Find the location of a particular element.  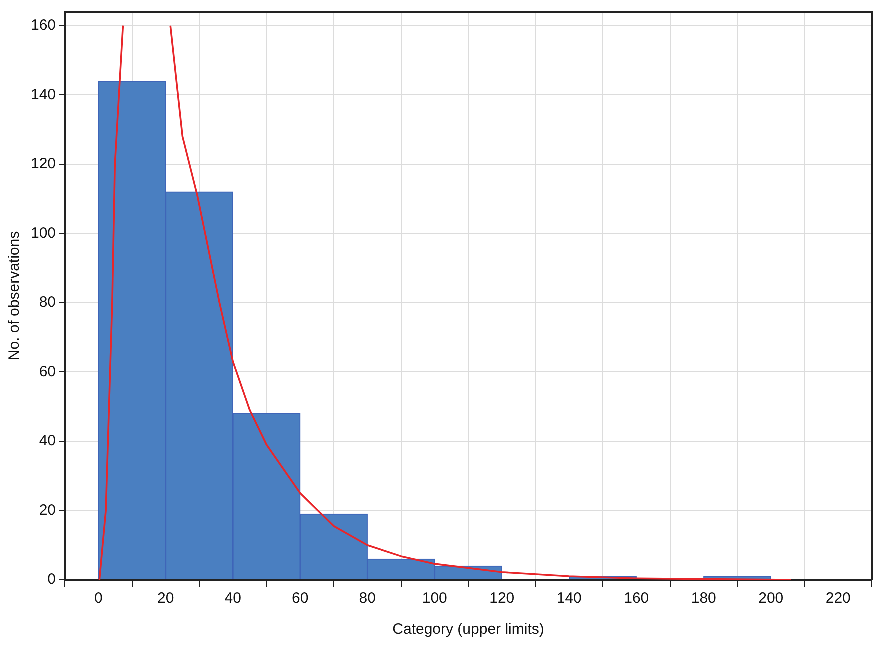

y-tick-label: 160 is located at coordinates (43, 25).